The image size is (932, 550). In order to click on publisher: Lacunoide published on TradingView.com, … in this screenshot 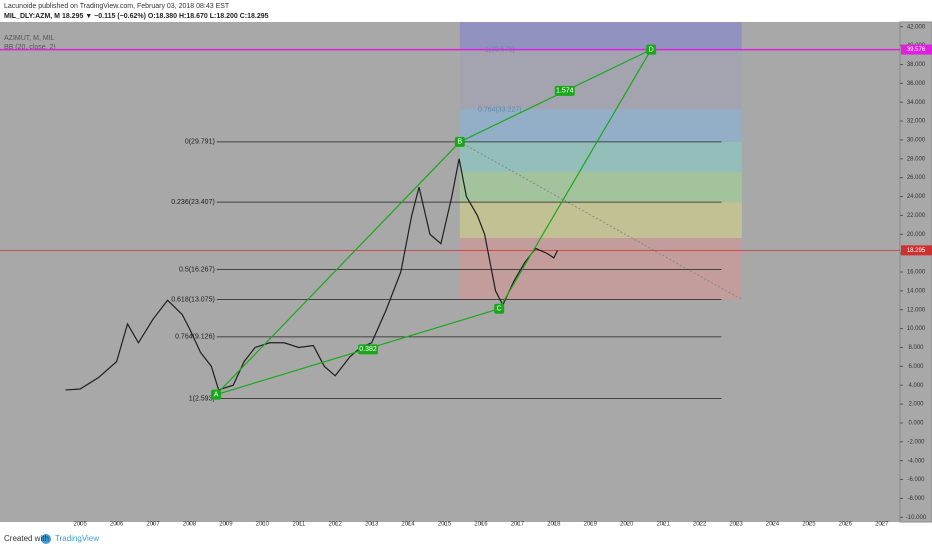, I will do `click(117, 6)`.